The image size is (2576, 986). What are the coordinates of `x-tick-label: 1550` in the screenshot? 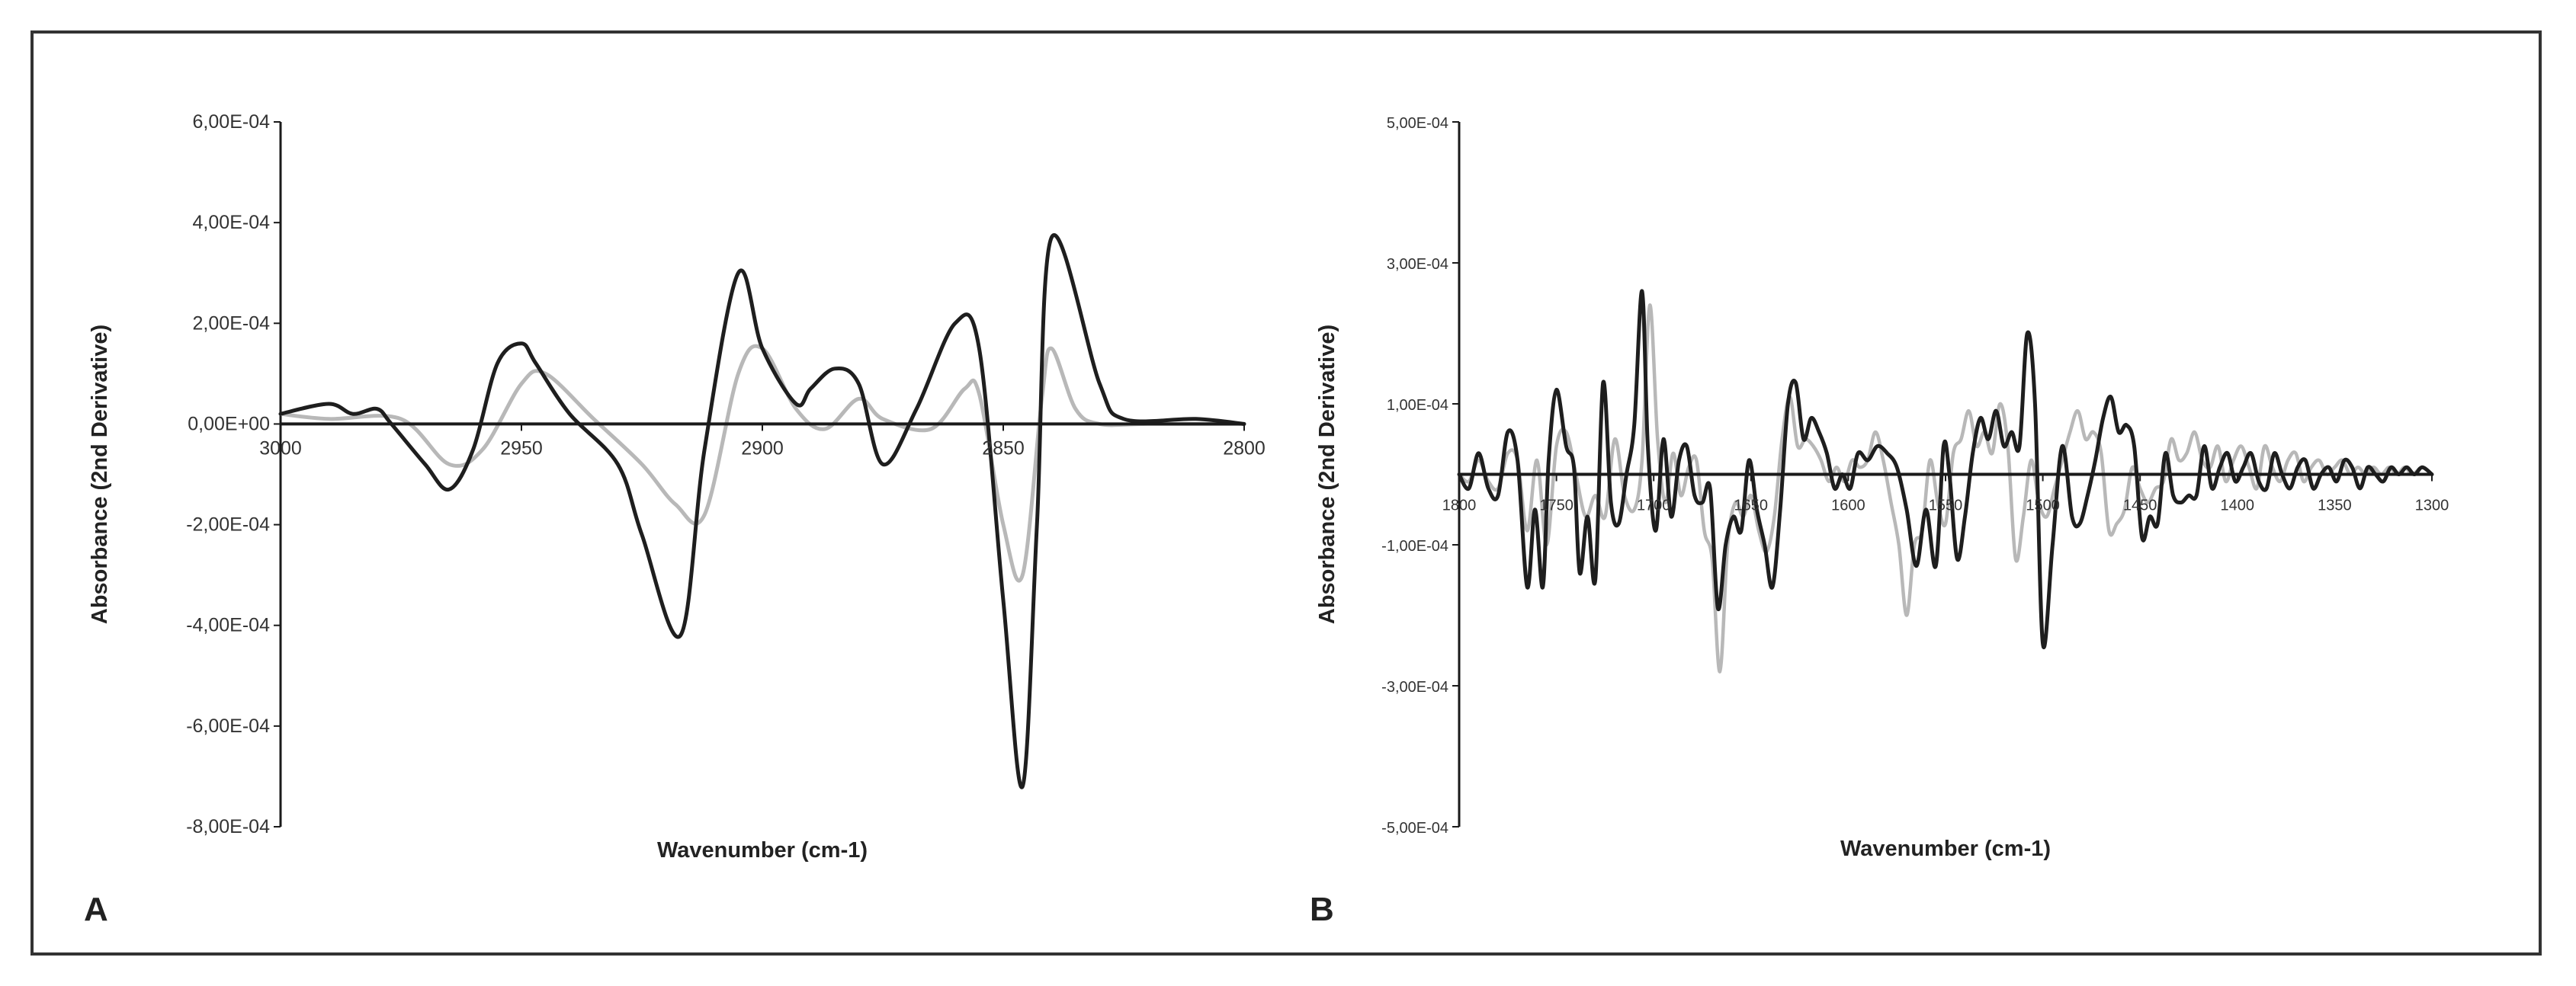 It's located at (1946, 506).